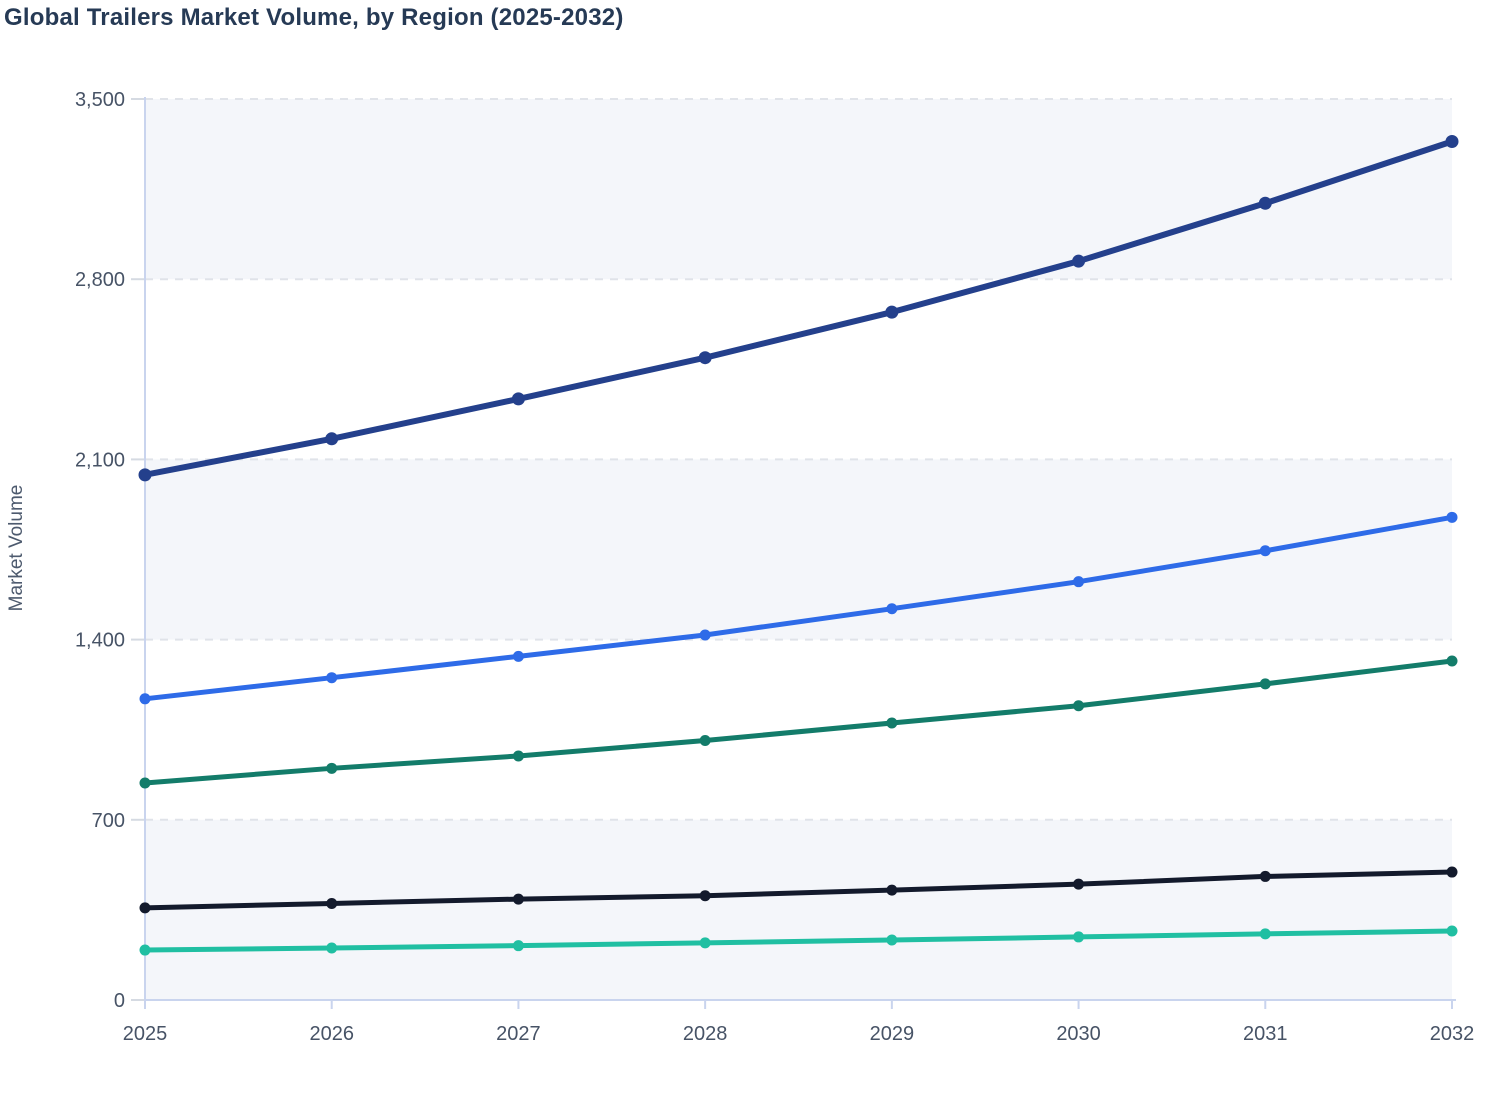 This screenshot has height=1120, width=1508. Describe the element at coordinates (145, 1034) in the screenshot. I see `x-tick-label: 2025` at that location.